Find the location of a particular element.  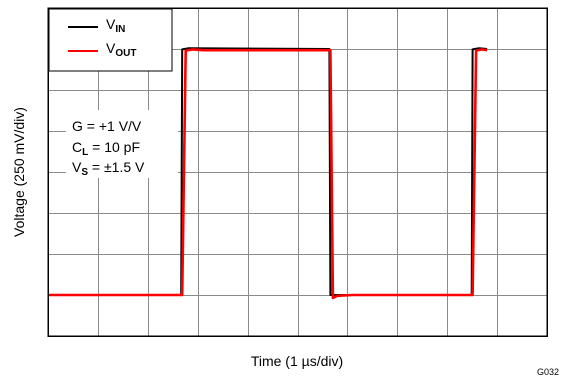

annotation-supply-voltage: VS = ±1.5 V is located at coordinates (108, 168).